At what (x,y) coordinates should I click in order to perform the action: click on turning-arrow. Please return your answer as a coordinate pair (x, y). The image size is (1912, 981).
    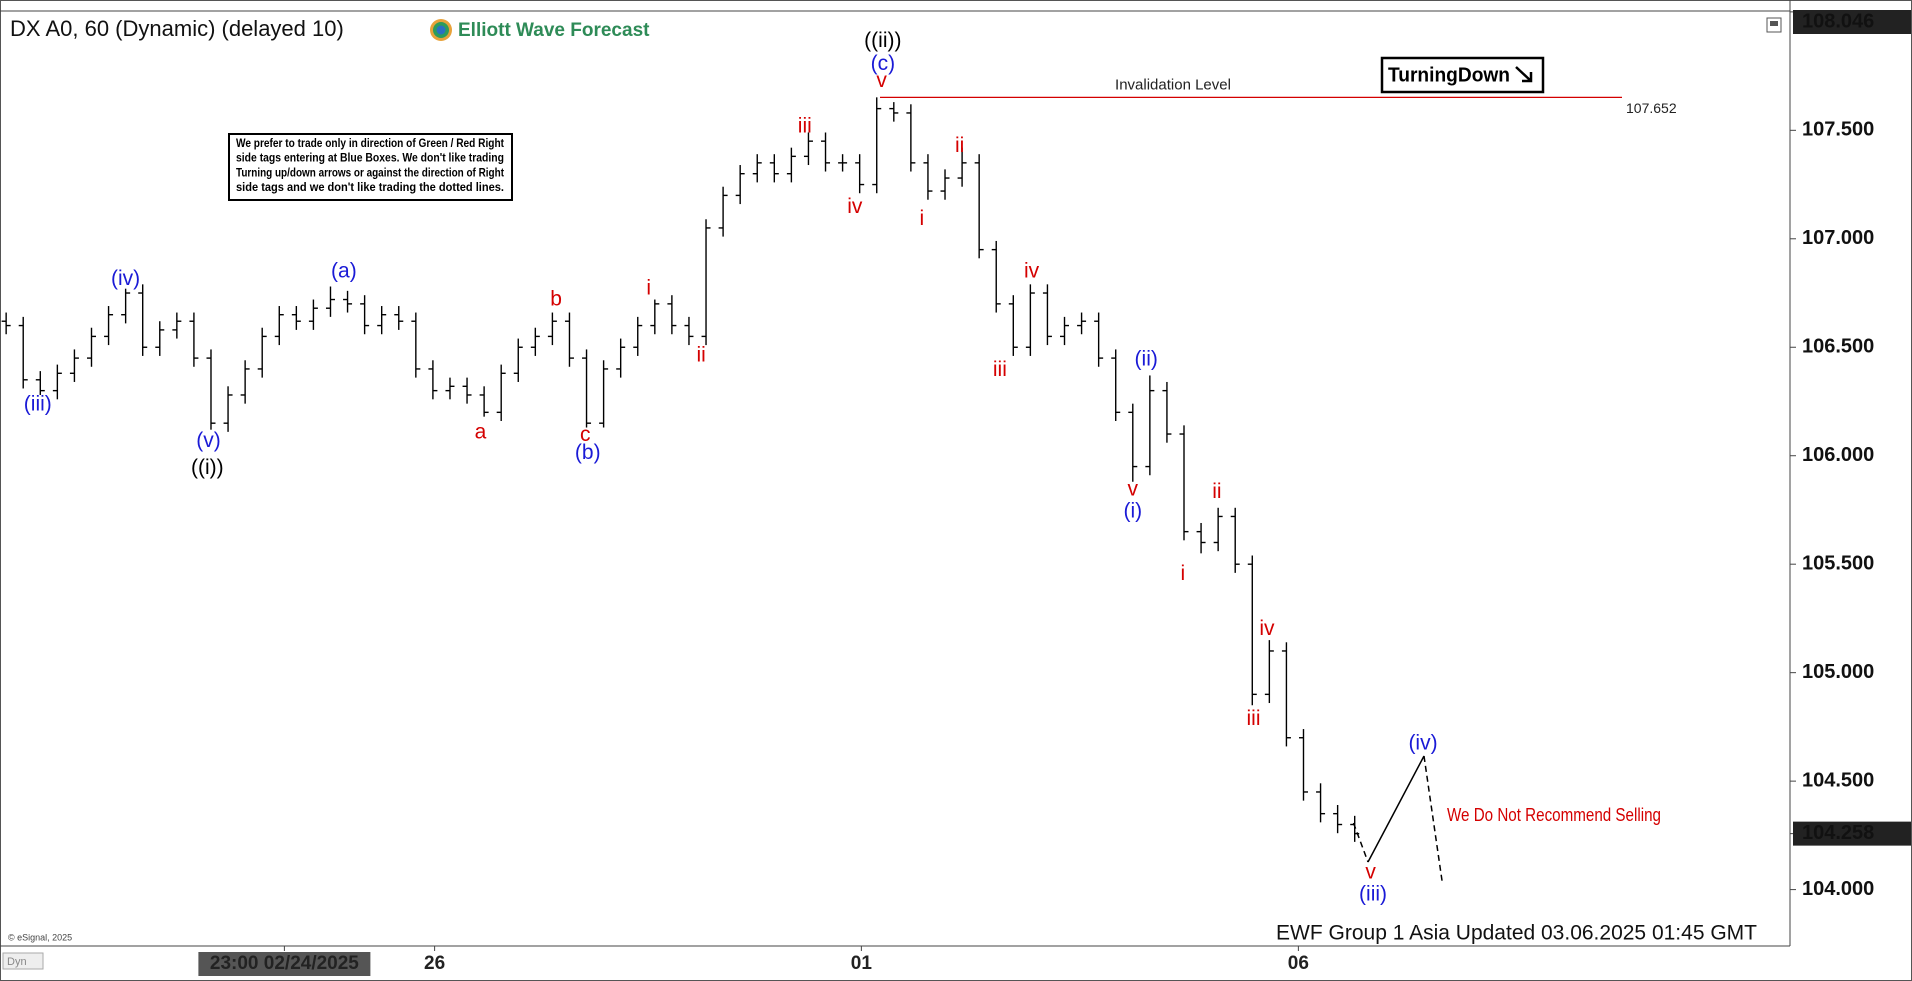
    Looking at the image, I should click on (1524, 74).